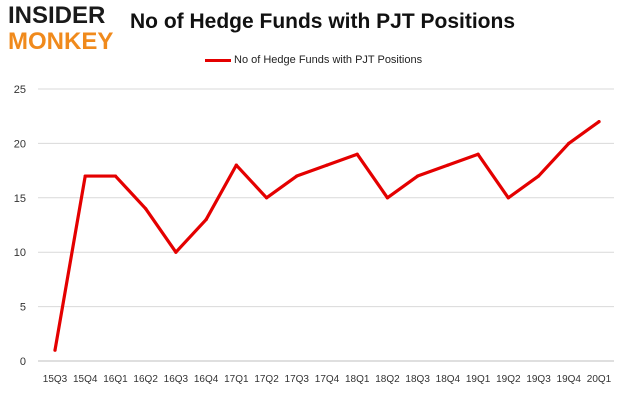  Describe the element at coordinates (599, 379) in the screenshot. I see `x-tick-label: 20Q1` at that location.